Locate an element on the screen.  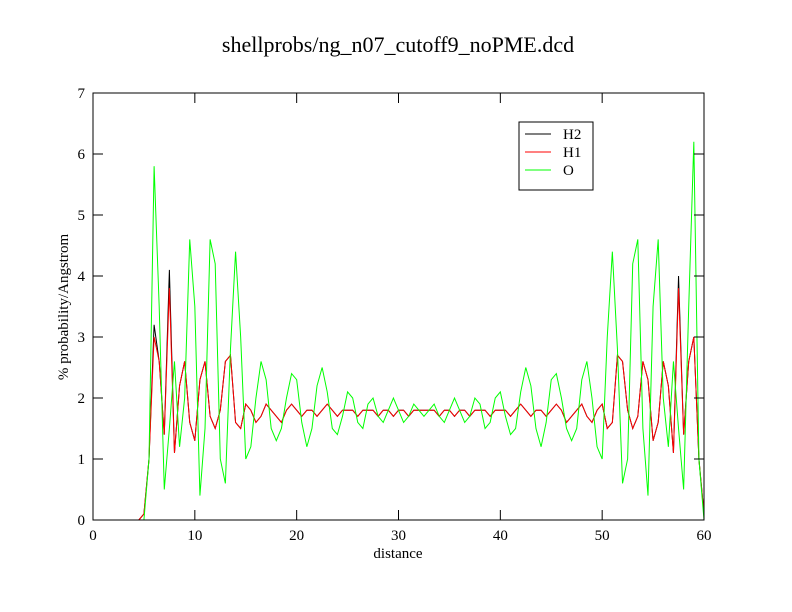
x-tick-label: 50 is located at coordinates (602, 536).